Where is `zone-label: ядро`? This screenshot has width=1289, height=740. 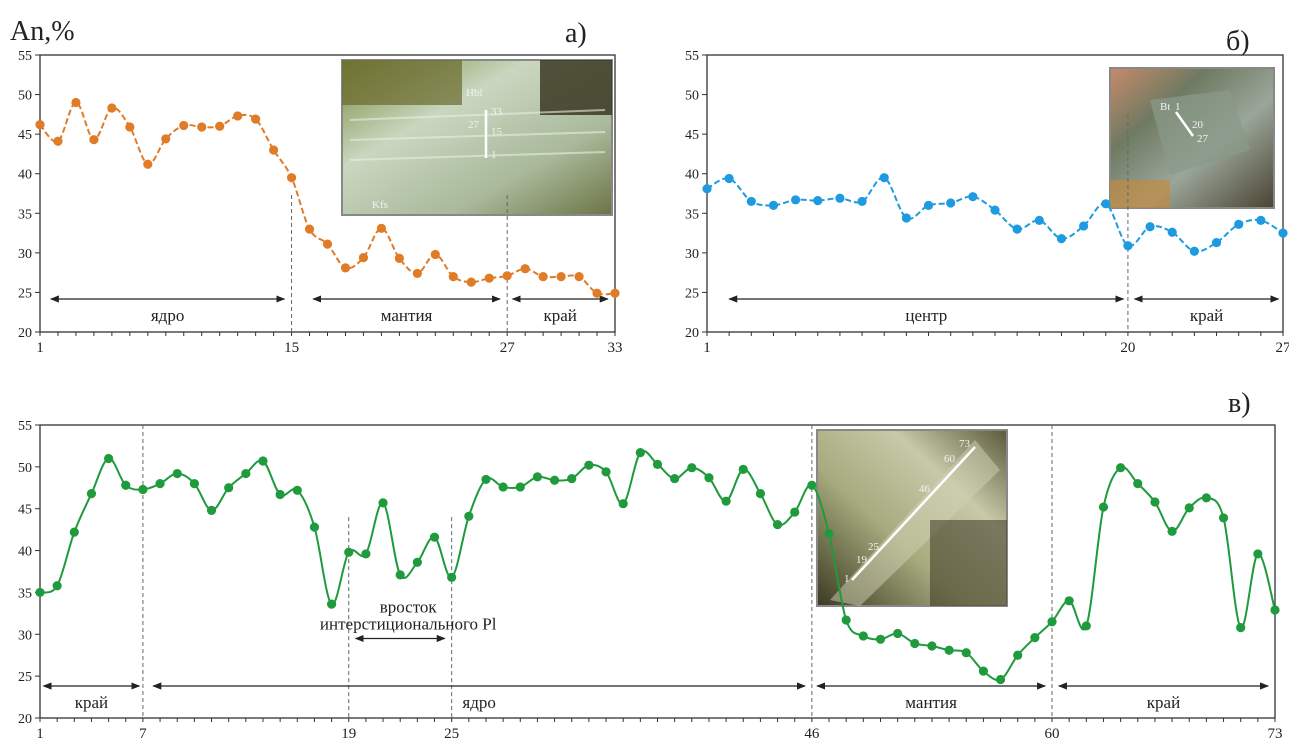
zone-label: ядро is located at coordinates (167, 315).